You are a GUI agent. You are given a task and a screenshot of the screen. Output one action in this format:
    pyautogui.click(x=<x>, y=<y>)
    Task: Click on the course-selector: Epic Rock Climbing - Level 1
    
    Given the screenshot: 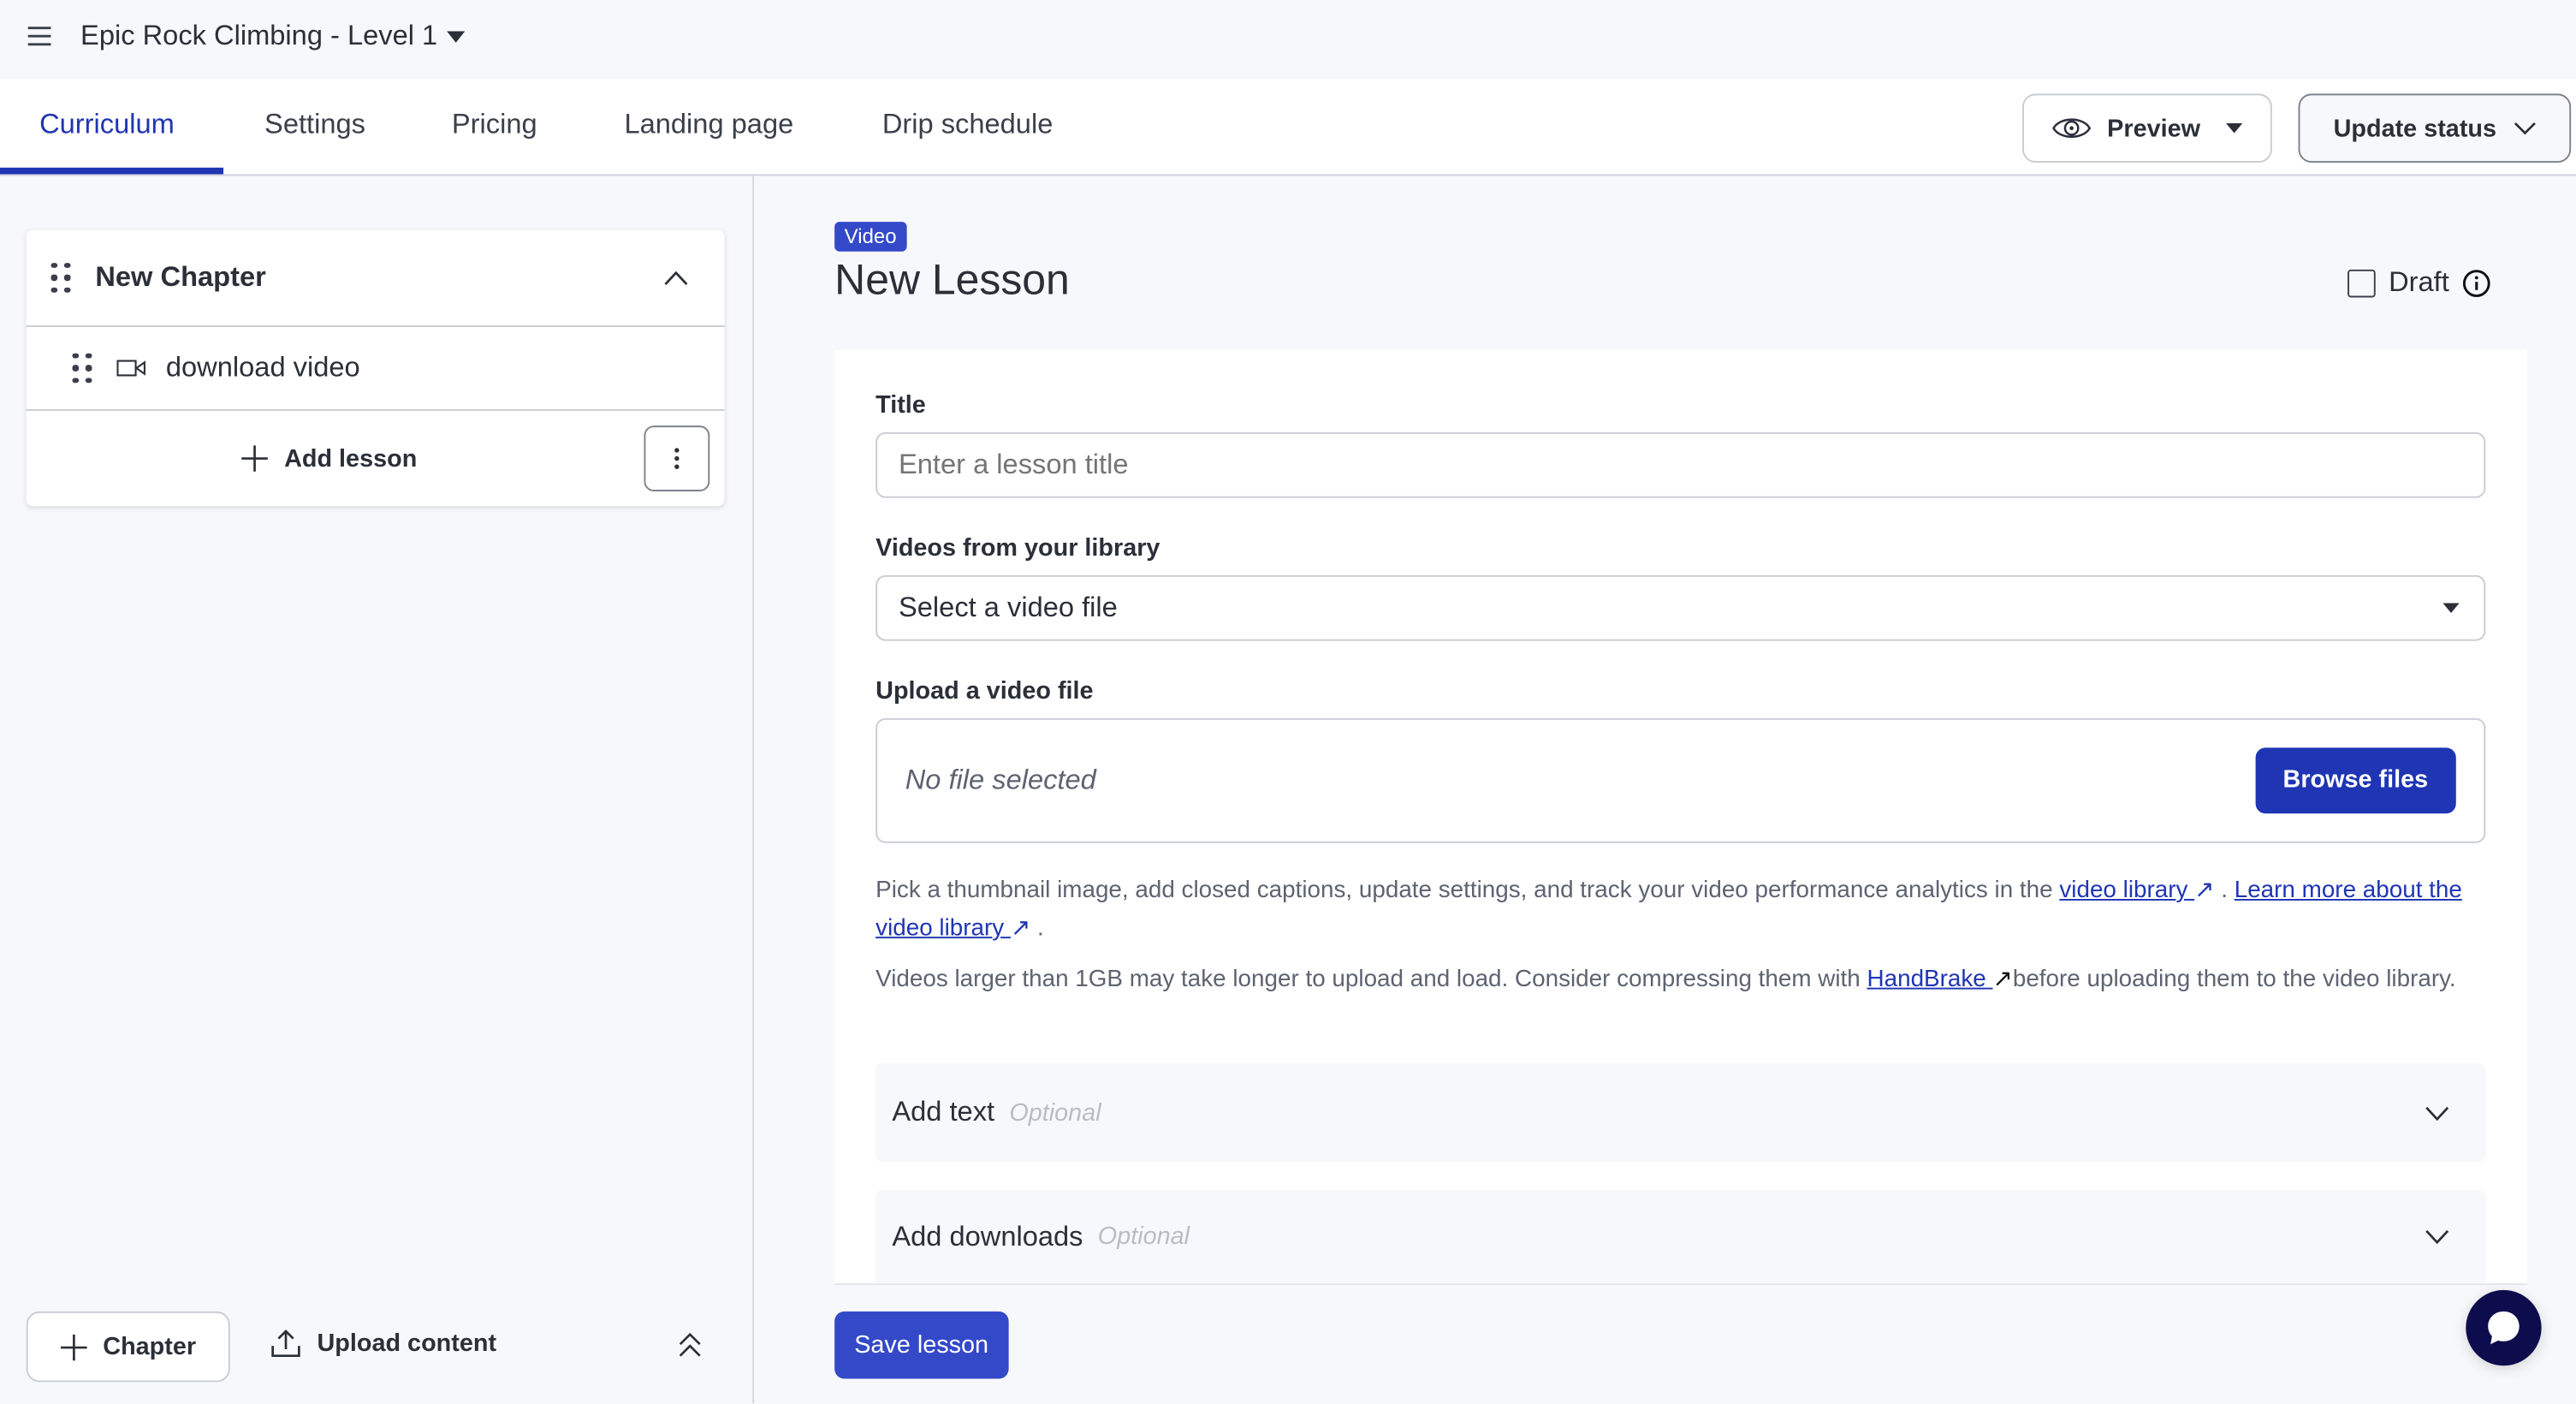 What is the action you would take?
    pyautogui.click(x=273, y=36)
    